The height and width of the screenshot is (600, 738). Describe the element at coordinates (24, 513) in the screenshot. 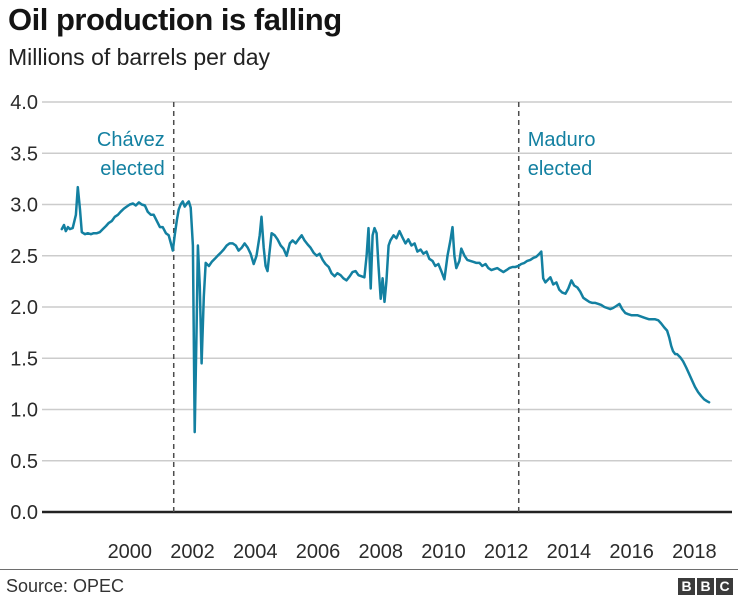

I see `y-tick-label: 0.0` at that location.